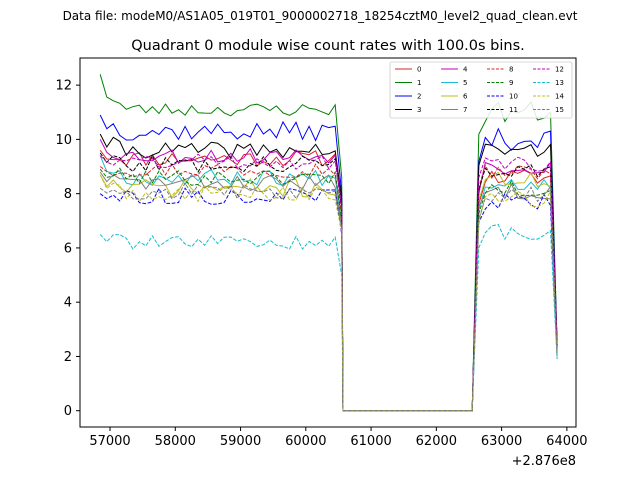 The width and height of the screenshot is (640, 480). What do you see at coordinates (63, 140) in the screenshot?
I see `y-tick-label: 10` at bounding box center [63, 140].